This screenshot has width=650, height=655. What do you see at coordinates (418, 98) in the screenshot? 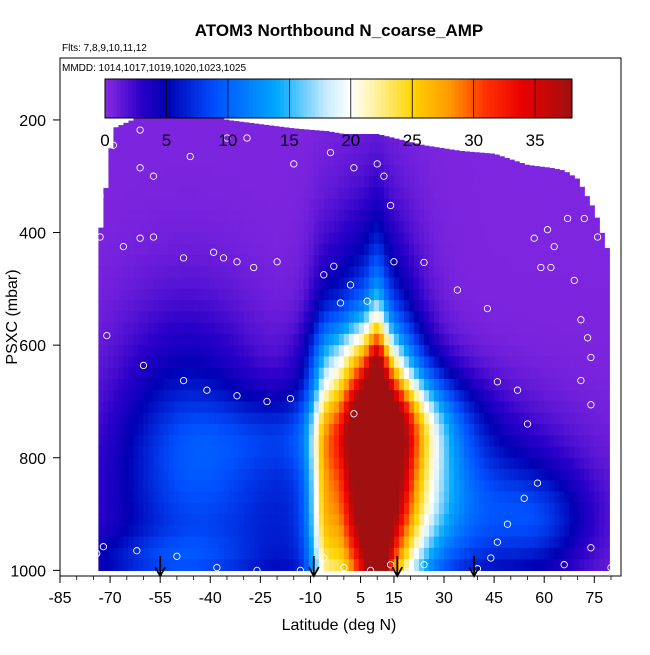
I see `colorbar-segment` at bounding box center [418, 98].